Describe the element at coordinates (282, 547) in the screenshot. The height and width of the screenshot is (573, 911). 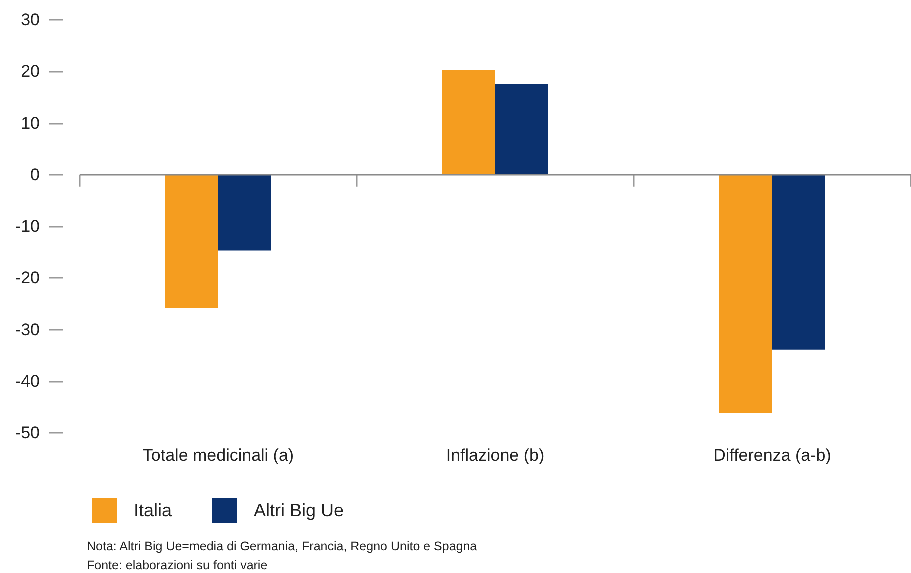
I see `text: Nota: Altri Big Ue=media di Germania, Francia, Regno Unito e Spagna` at that location.